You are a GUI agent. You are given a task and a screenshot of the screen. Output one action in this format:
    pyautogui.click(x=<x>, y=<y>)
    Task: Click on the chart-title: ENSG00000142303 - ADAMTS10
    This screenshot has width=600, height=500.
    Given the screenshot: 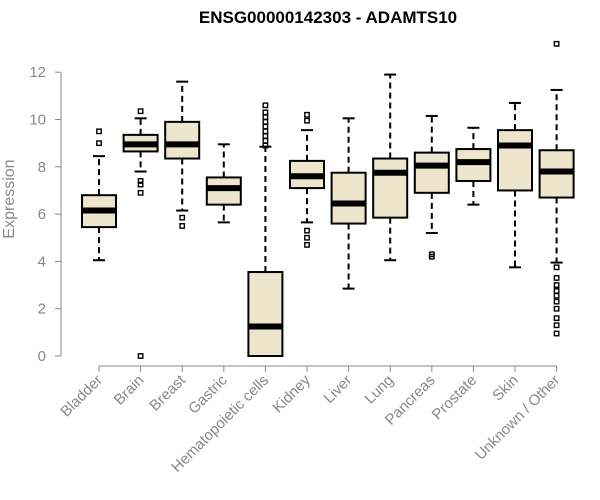 What is the action you would take?
    pyautogui.click(x=328, y=17)
    